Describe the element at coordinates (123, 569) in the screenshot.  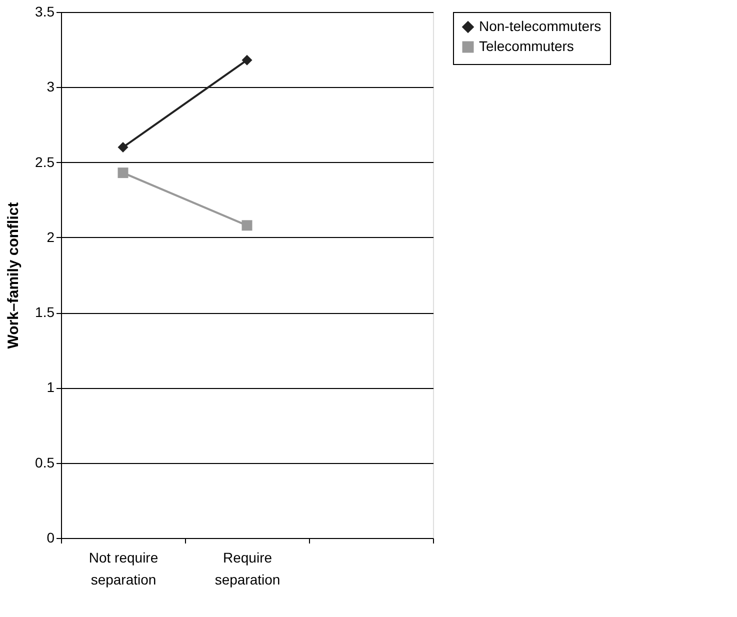
I see `x-tick-label: Not require separation` at that location.